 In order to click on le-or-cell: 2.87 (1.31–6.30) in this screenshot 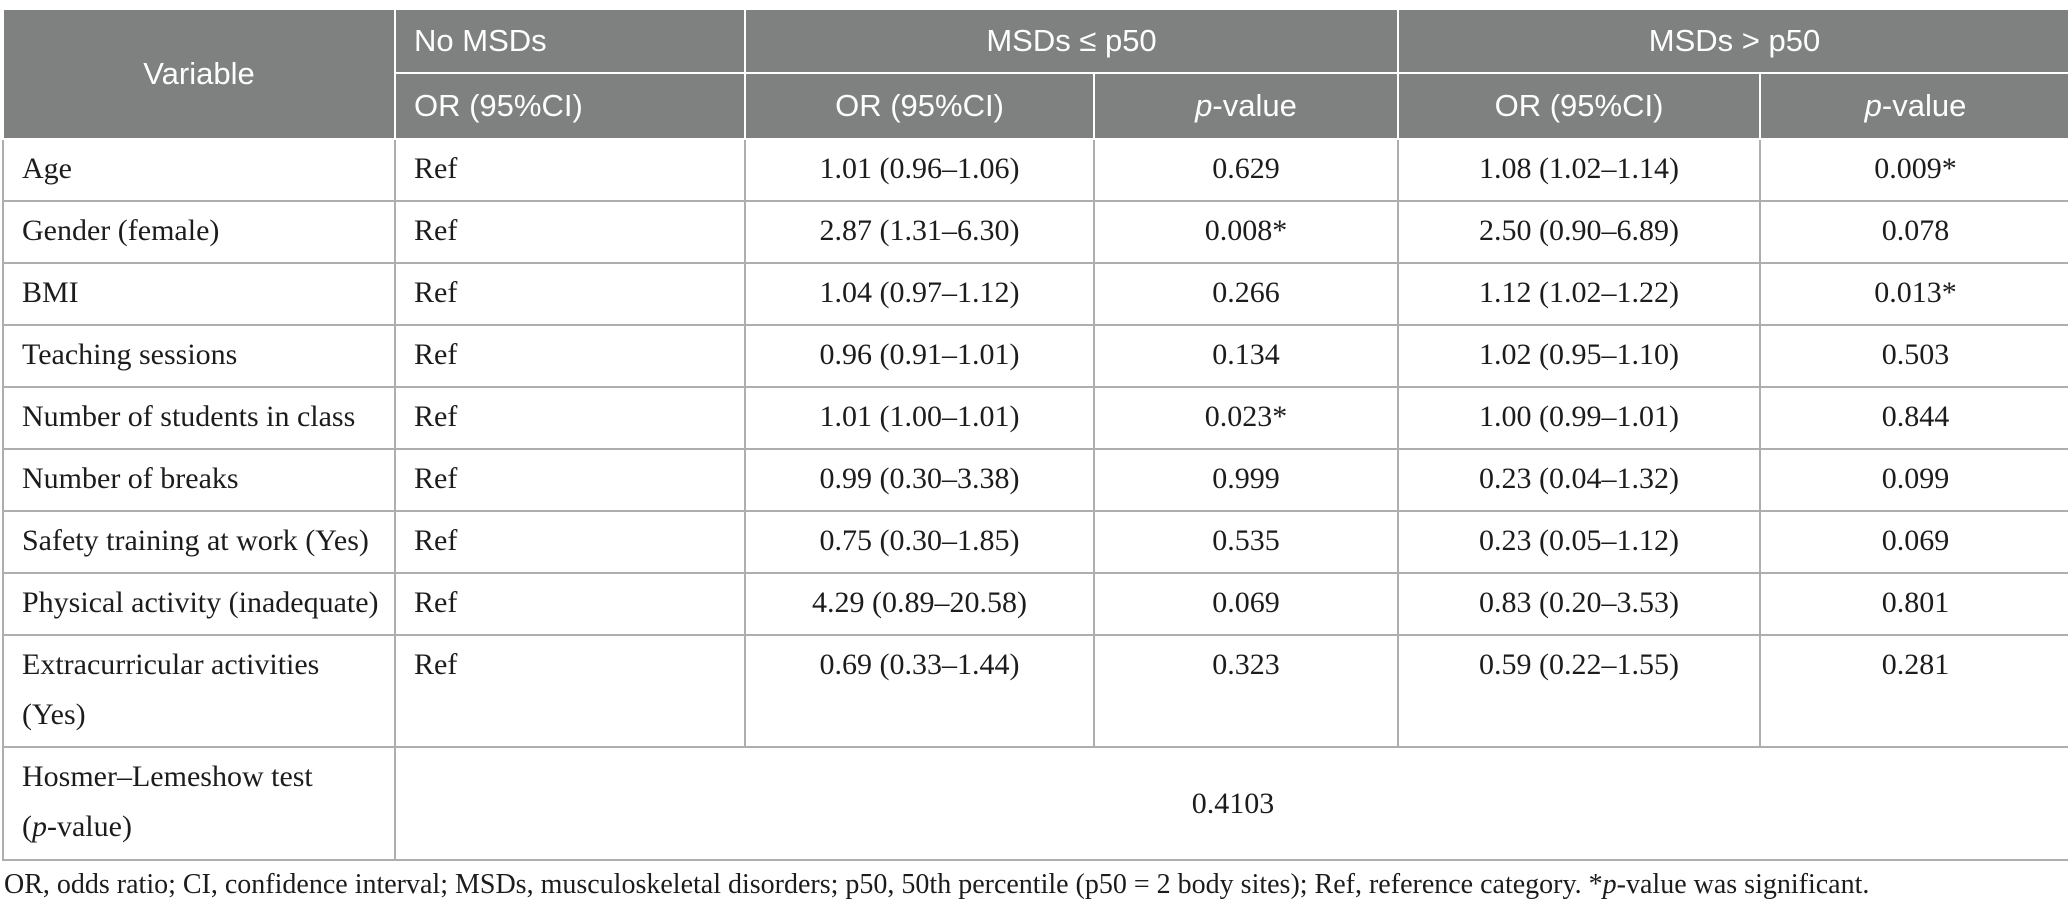, I will do `click(919, 232)`.